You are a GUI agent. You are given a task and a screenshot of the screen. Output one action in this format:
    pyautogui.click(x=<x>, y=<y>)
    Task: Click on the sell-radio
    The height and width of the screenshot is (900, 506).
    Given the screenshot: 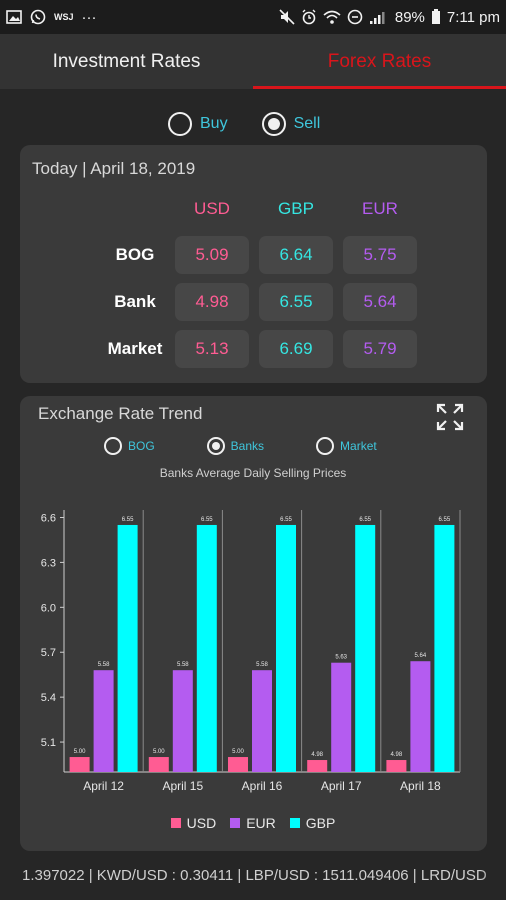 What is the action you would take?
    pyautogui.click(x=273, y=124)
    